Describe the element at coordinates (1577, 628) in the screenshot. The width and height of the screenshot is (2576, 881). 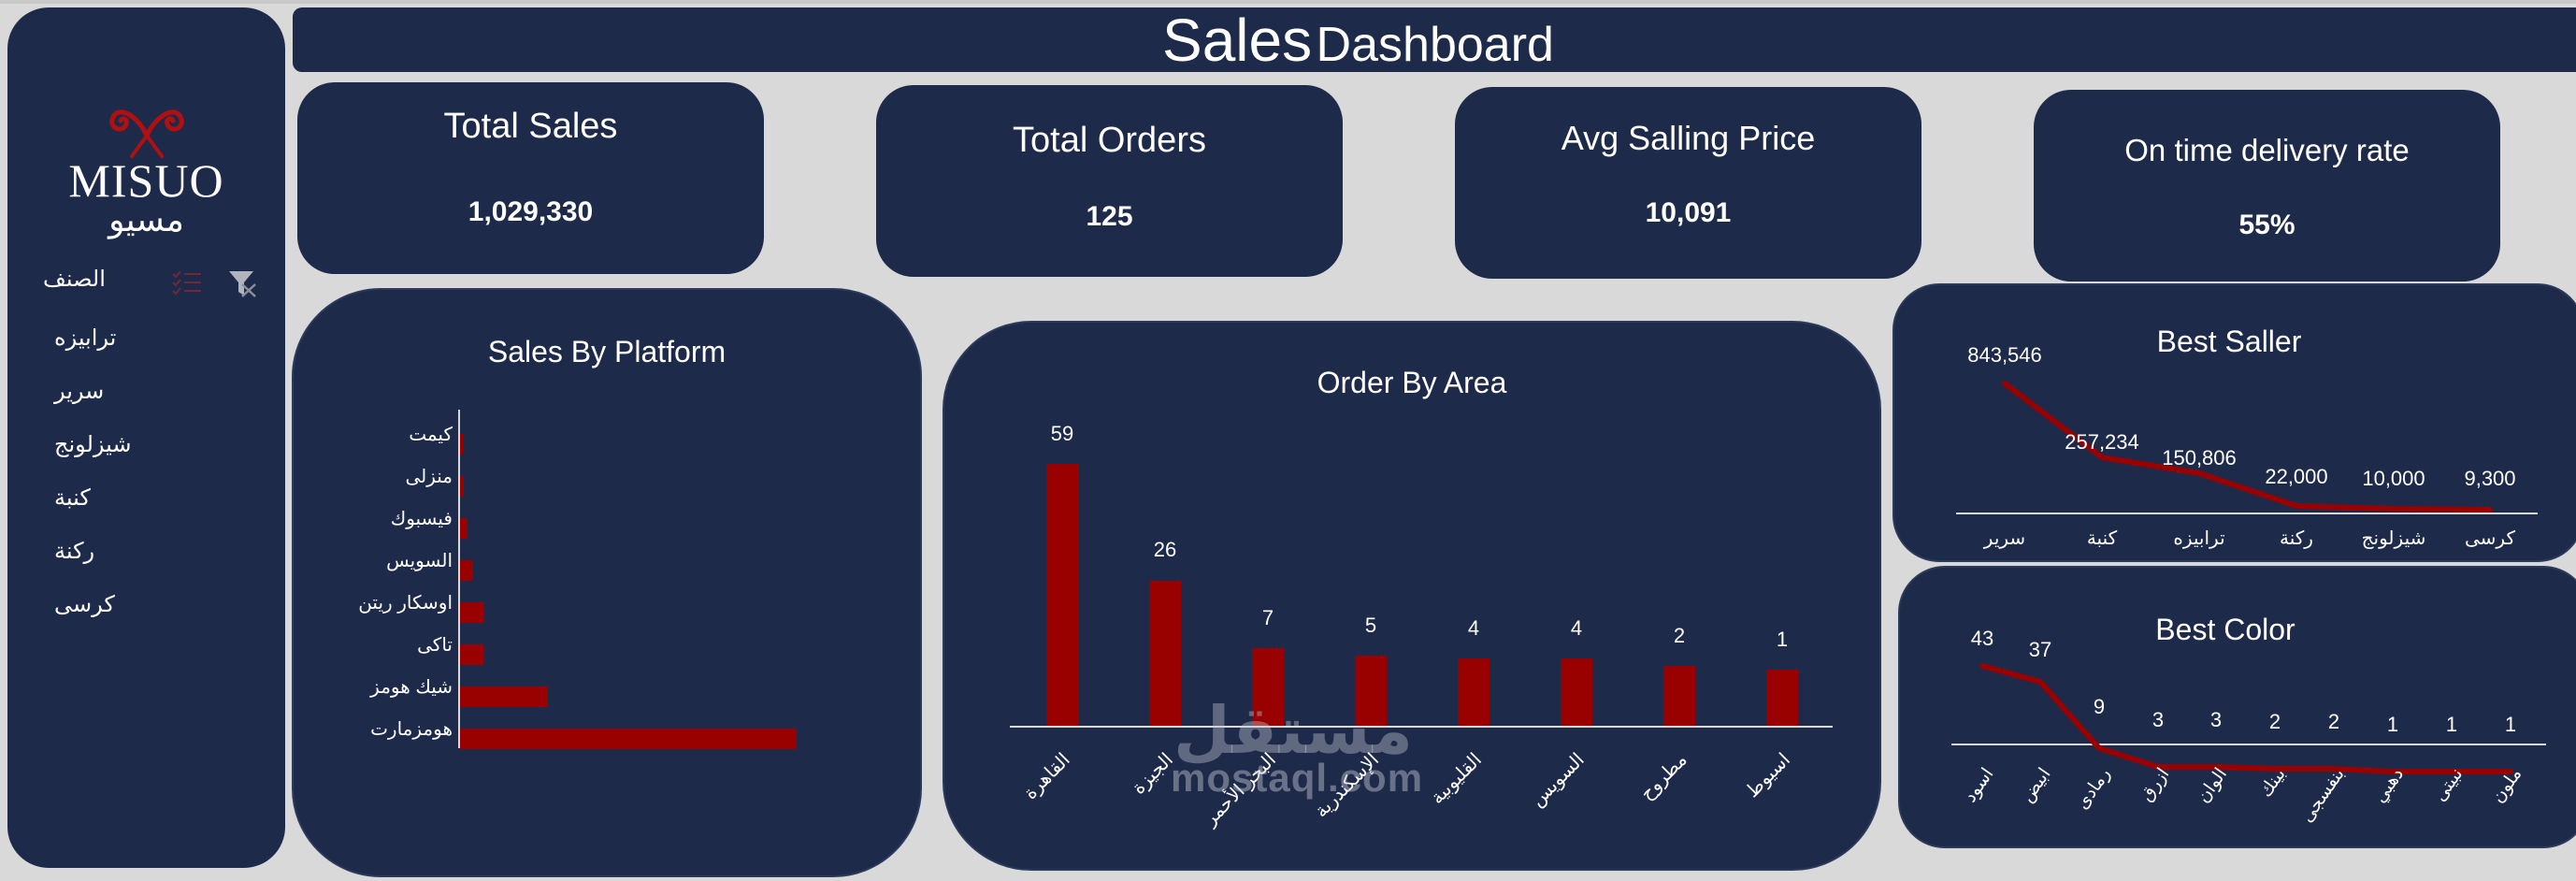
I see `data-label: 4` at that location.